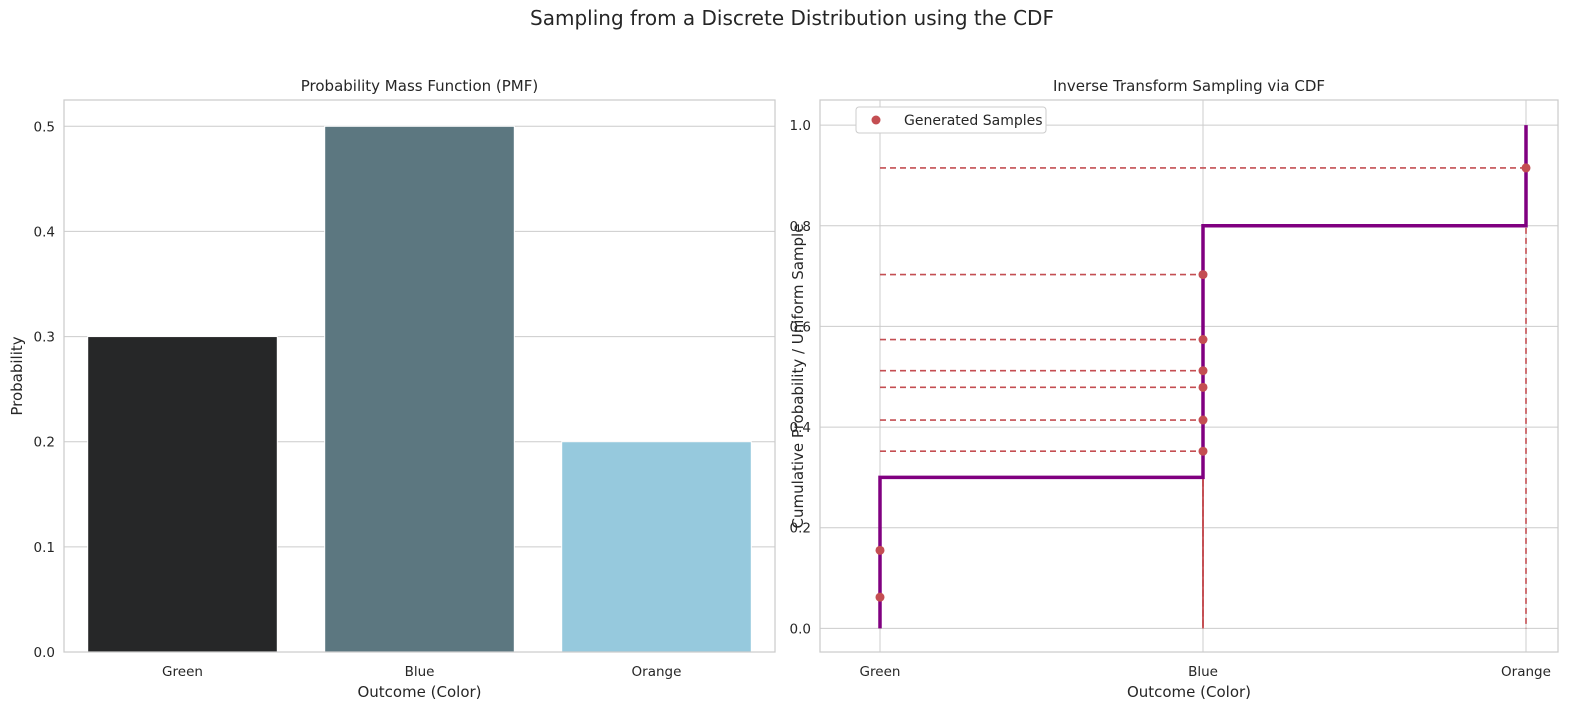  Describe the element at coordinates (1189, 86) in the screenshot. I see `cdf-title: Inverse Transform Sampling via CDF` at that location.